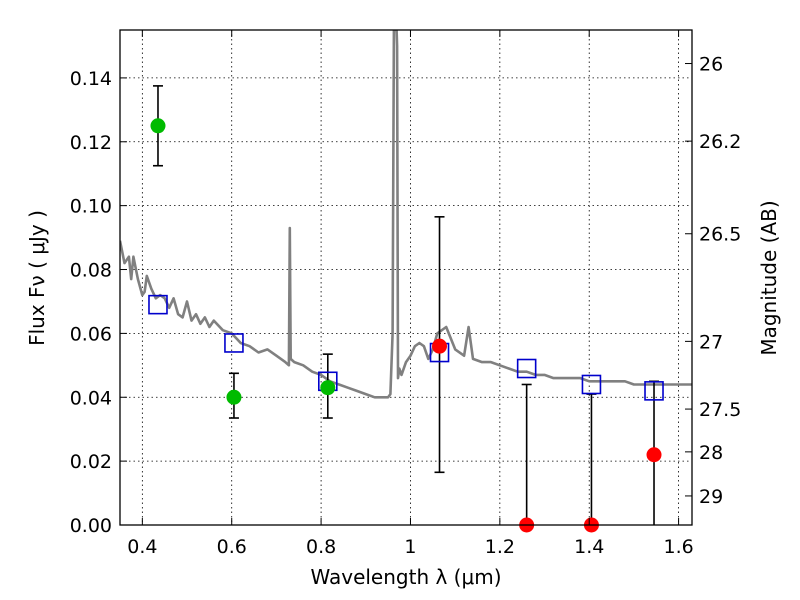 This screenshot has width=800, height=600. I want to click on x-axis-label: Wavelength λ (μm), so click(405, 577).